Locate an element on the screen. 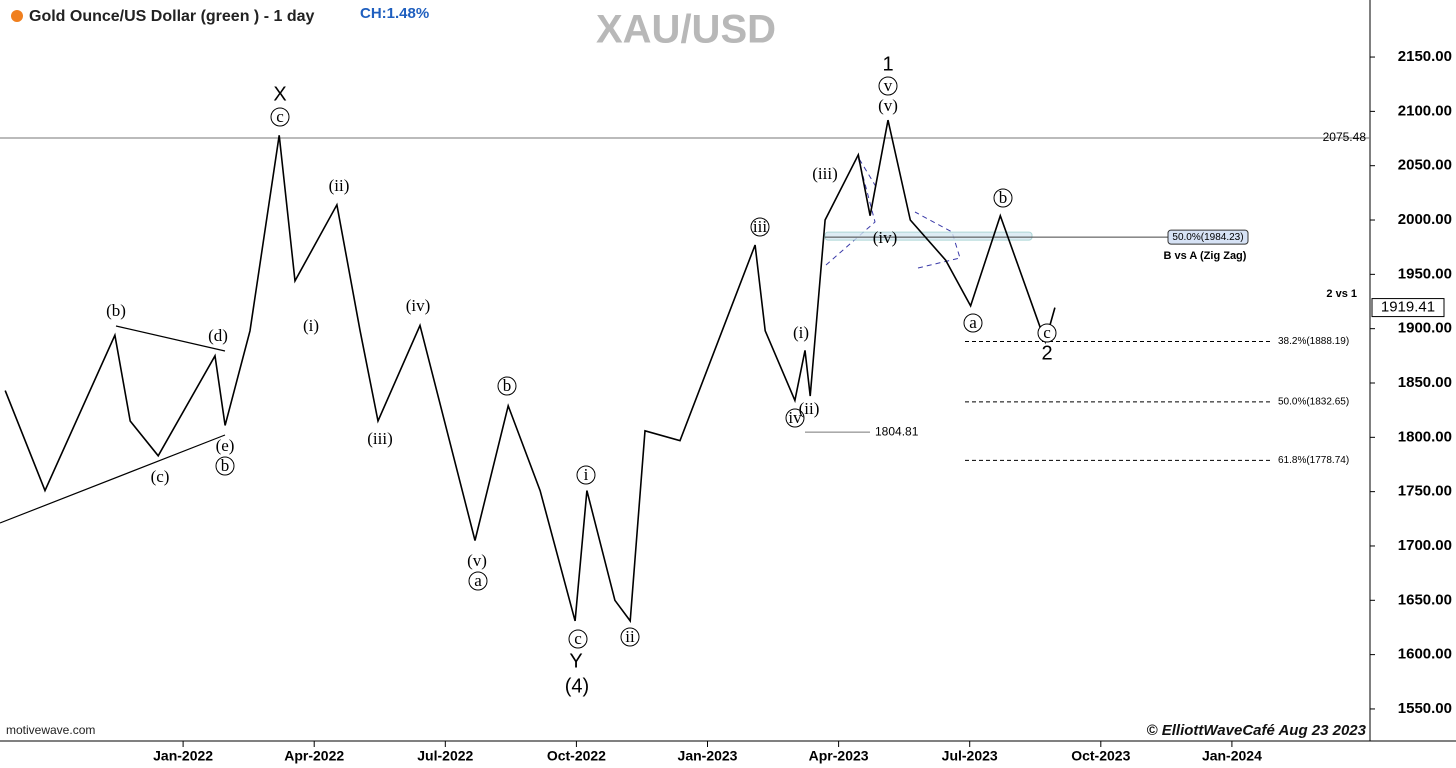 The image size is (1456, 768). x-tick-label: Jan-2024 is located at coordinates (1232, 756).